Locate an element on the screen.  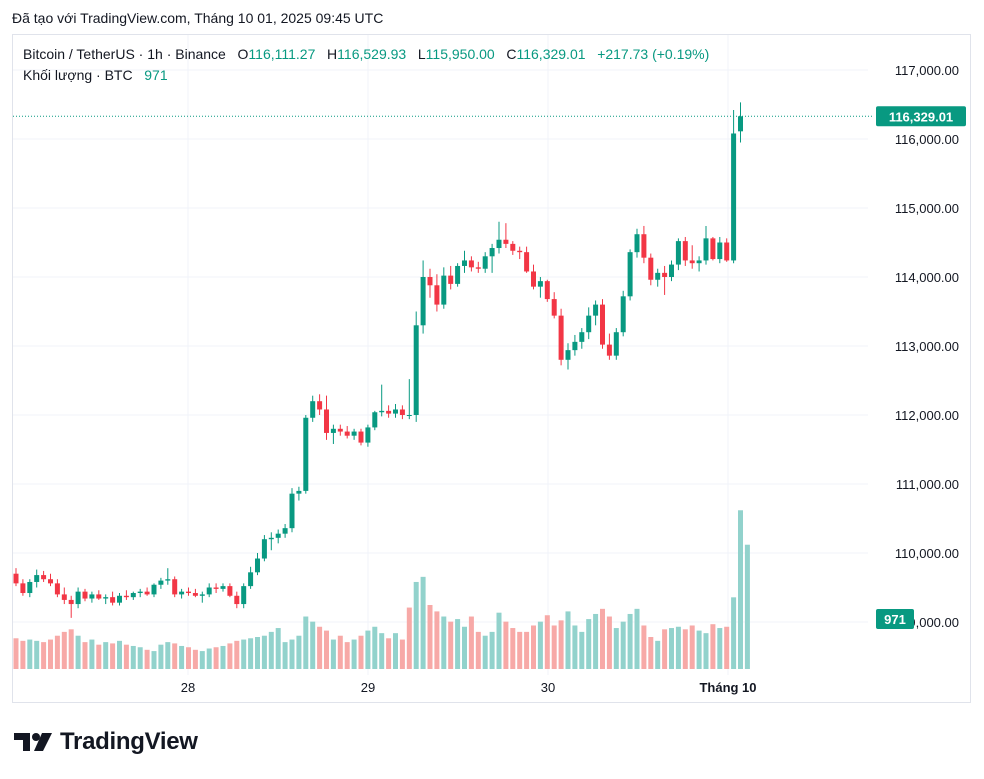
x-tick-label: 28 is located at coordinates (188, 687).